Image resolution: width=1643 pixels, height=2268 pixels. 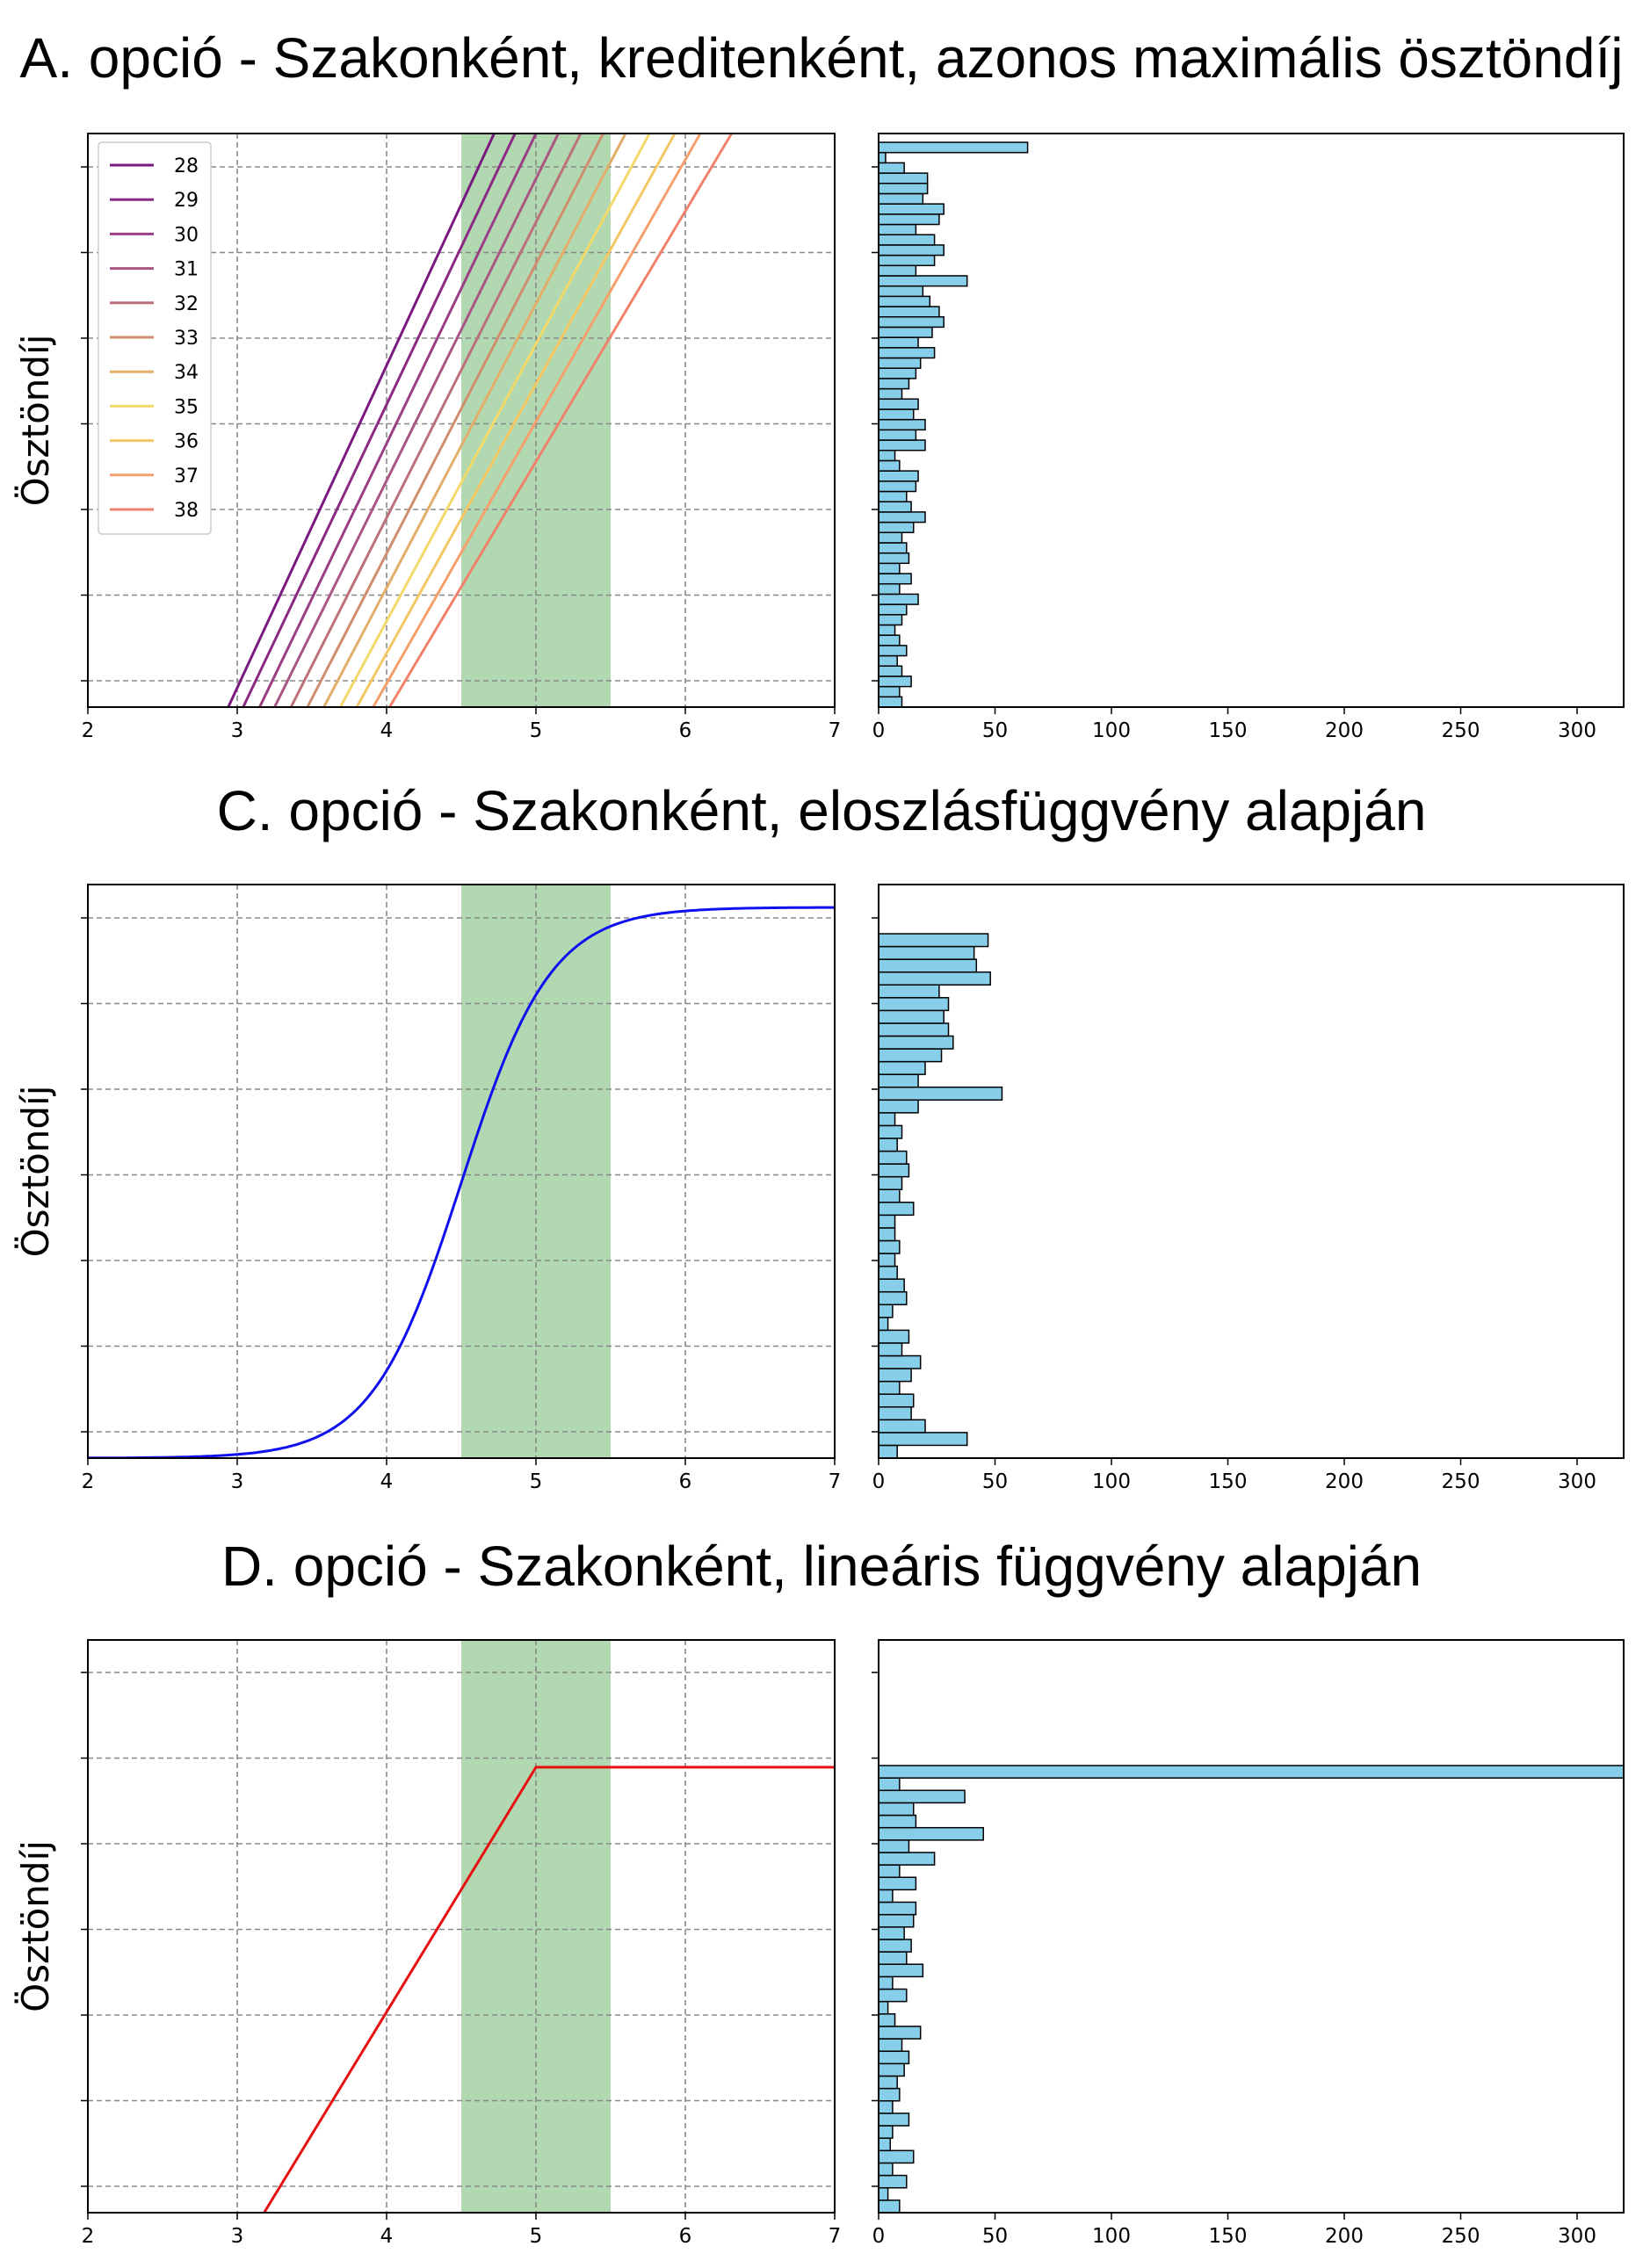 I want to click on bars, so click(x=954, y=424).